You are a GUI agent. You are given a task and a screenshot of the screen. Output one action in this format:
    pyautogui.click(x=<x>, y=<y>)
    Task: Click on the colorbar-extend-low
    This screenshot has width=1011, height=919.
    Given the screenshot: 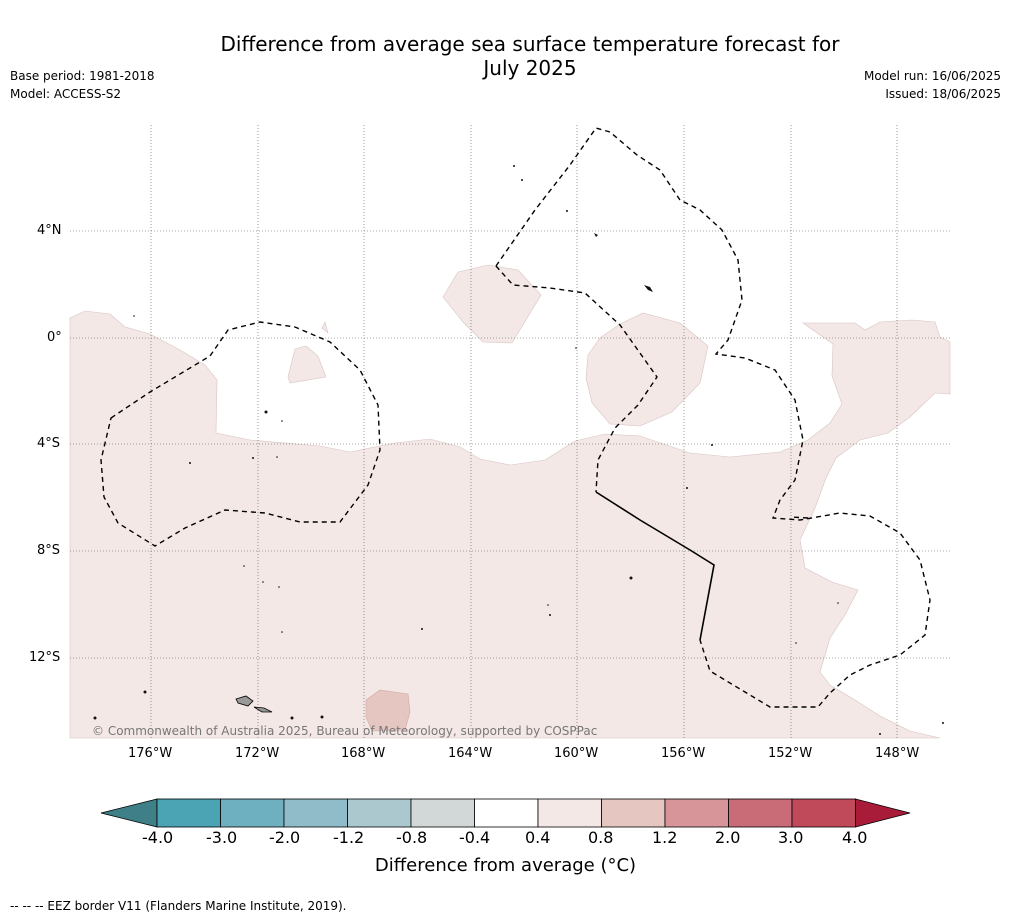 What is the action you would take?
    pyautogui.click(x=129, y=813)
    